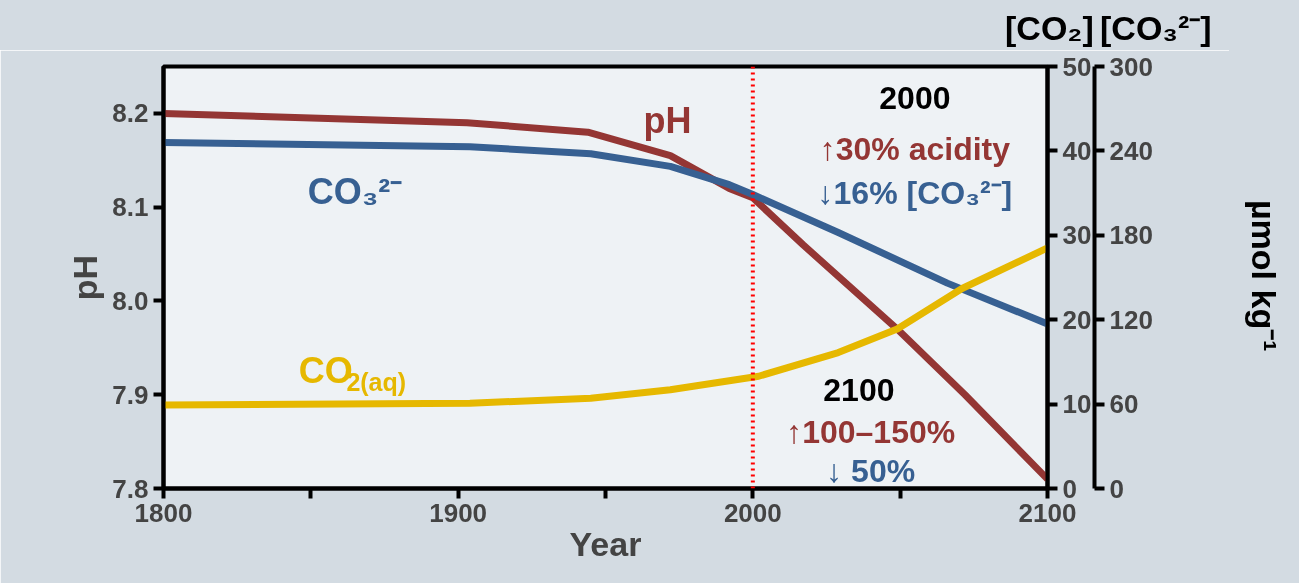 The width and height of the screenshot is (1299, 583). Describe the element at coordinates (85, 277) in the screenshot. I see `y-axis-title: pH` at that location.